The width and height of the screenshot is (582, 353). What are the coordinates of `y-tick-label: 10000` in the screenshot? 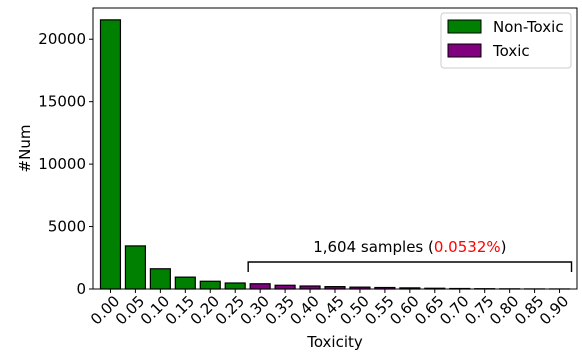 It's located at (62, 164).